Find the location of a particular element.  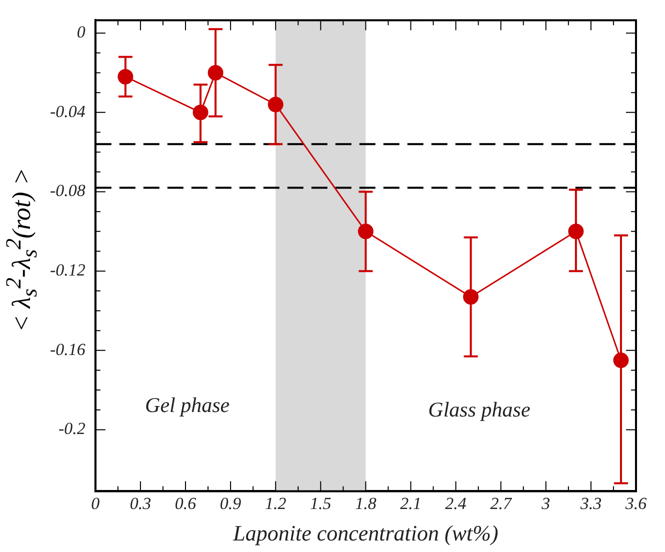

x-tick-label: 1.2 is located at coordinates (275, 503).